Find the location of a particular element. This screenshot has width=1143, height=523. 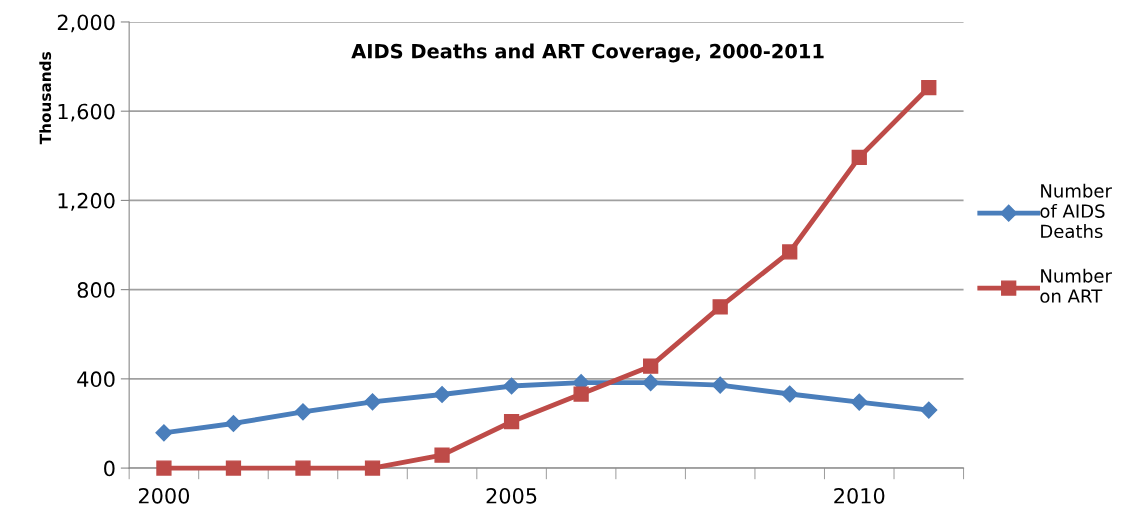

legend-label: Number on ART is located at coordinates (1076, 285).